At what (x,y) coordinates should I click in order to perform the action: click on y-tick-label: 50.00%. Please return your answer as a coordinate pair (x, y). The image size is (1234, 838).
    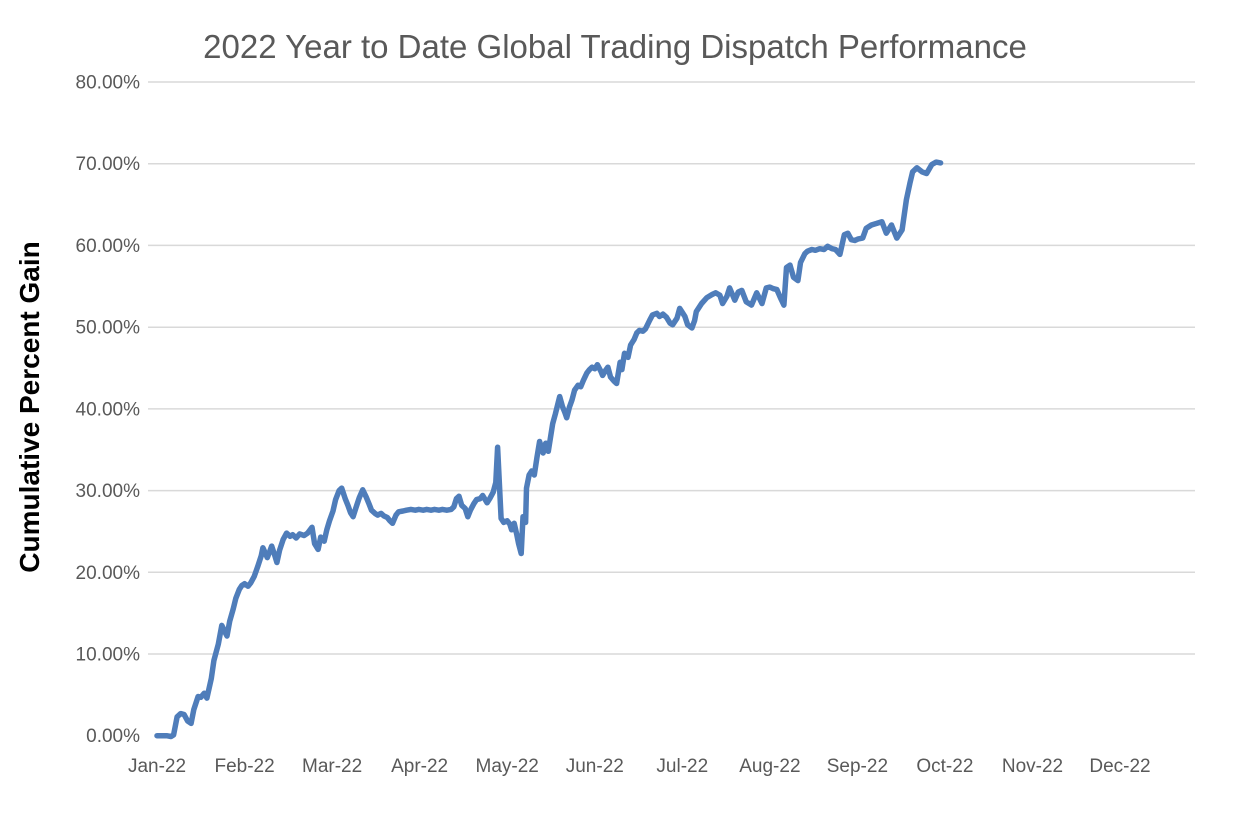
    Looking at the image, I should click on (108, 328).